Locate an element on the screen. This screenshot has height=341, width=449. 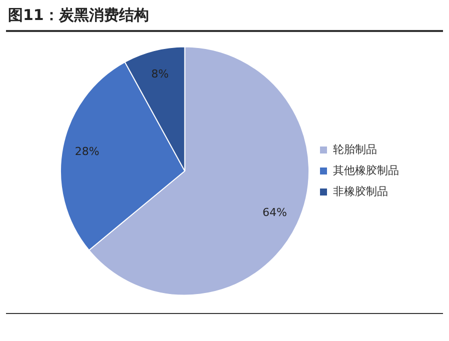
data-label: 64% is located at coordinates (274, 213).